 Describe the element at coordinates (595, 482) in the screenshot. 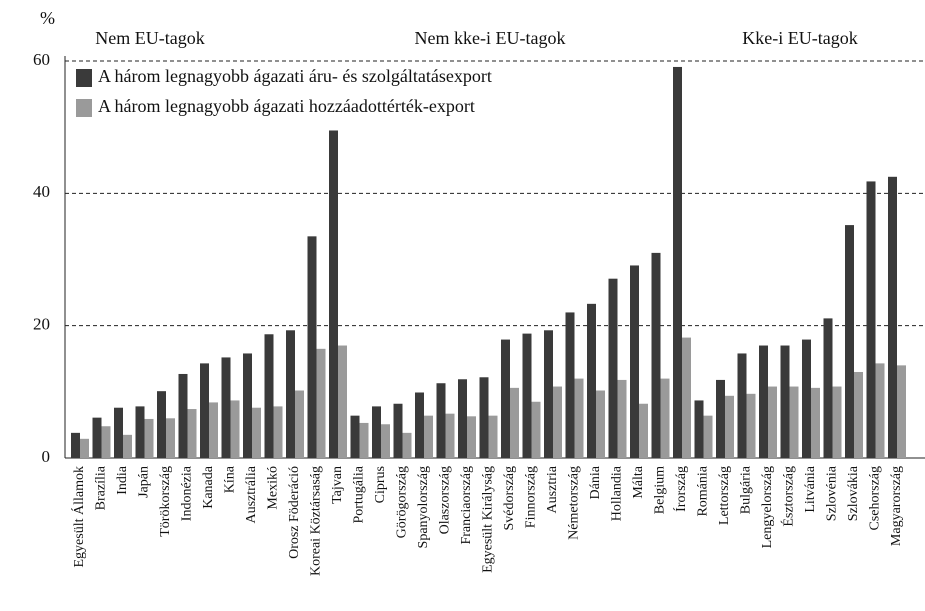

I see `x-tick-label: Dánia` at that location.